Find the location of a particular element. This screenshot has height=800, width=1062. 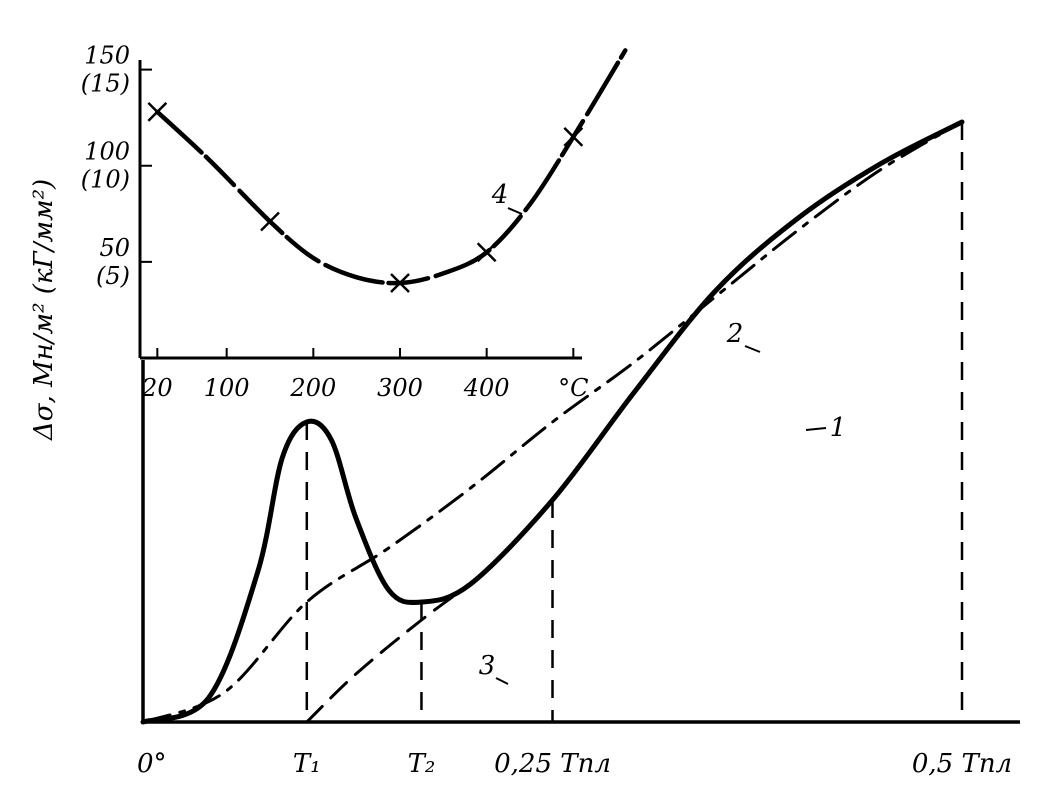

svg-text: 2 is located at coordinates (735, 334).